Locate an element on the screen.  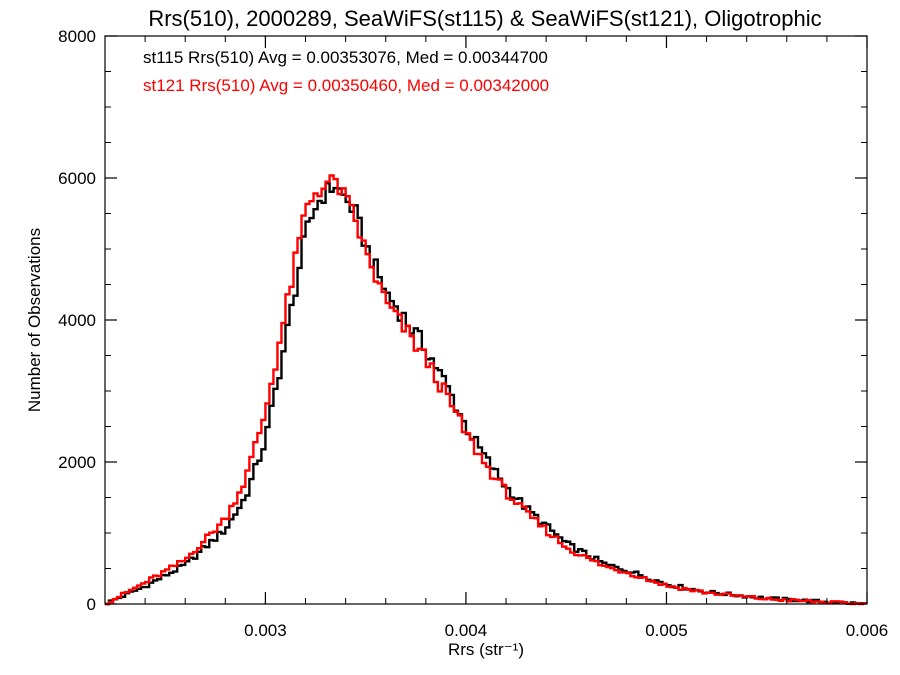
y-tick-label: 6000 is located at coordinates (77, 178).